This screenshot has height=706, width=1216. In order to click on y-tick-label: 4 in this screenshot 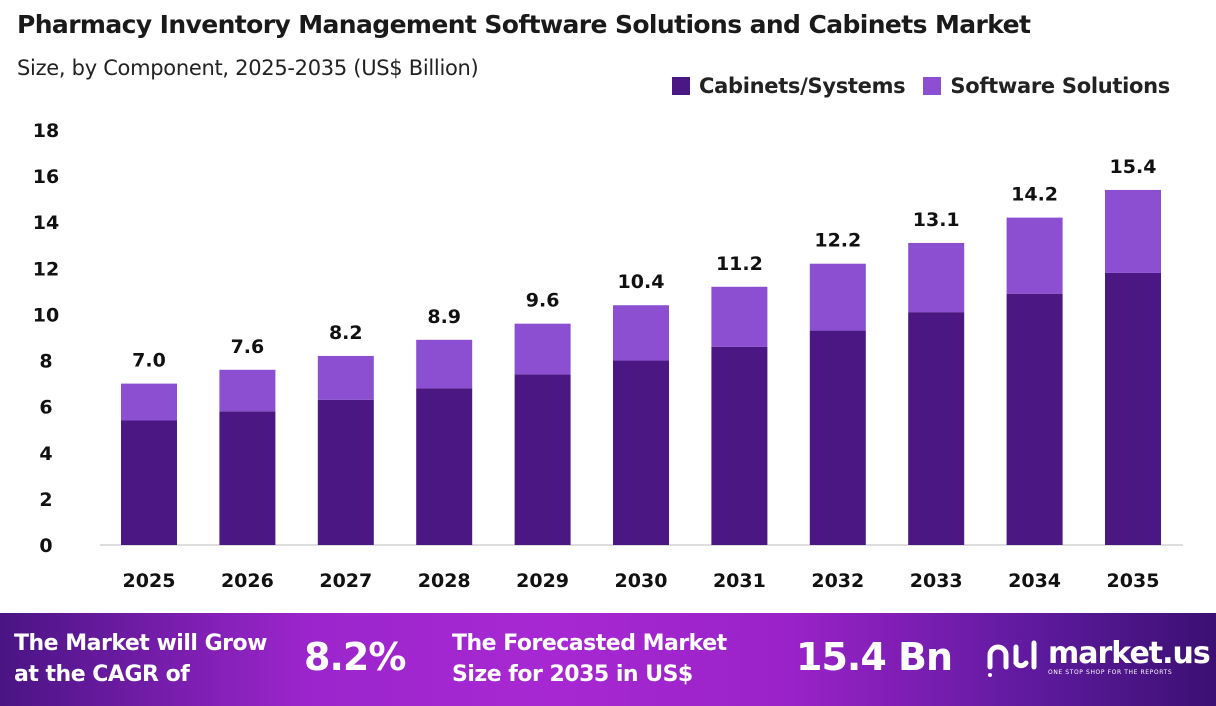, I will do `click(45, 454)`.